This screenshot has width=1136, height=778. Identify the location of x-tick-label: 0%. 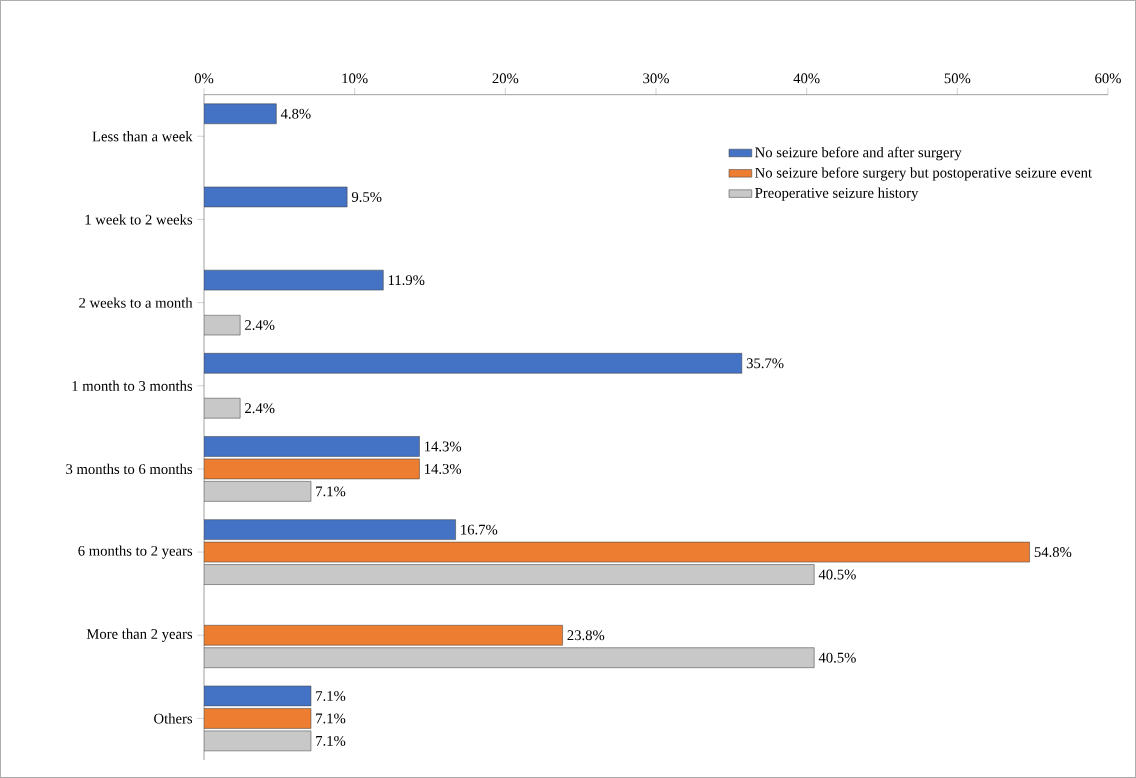
(204, 78).